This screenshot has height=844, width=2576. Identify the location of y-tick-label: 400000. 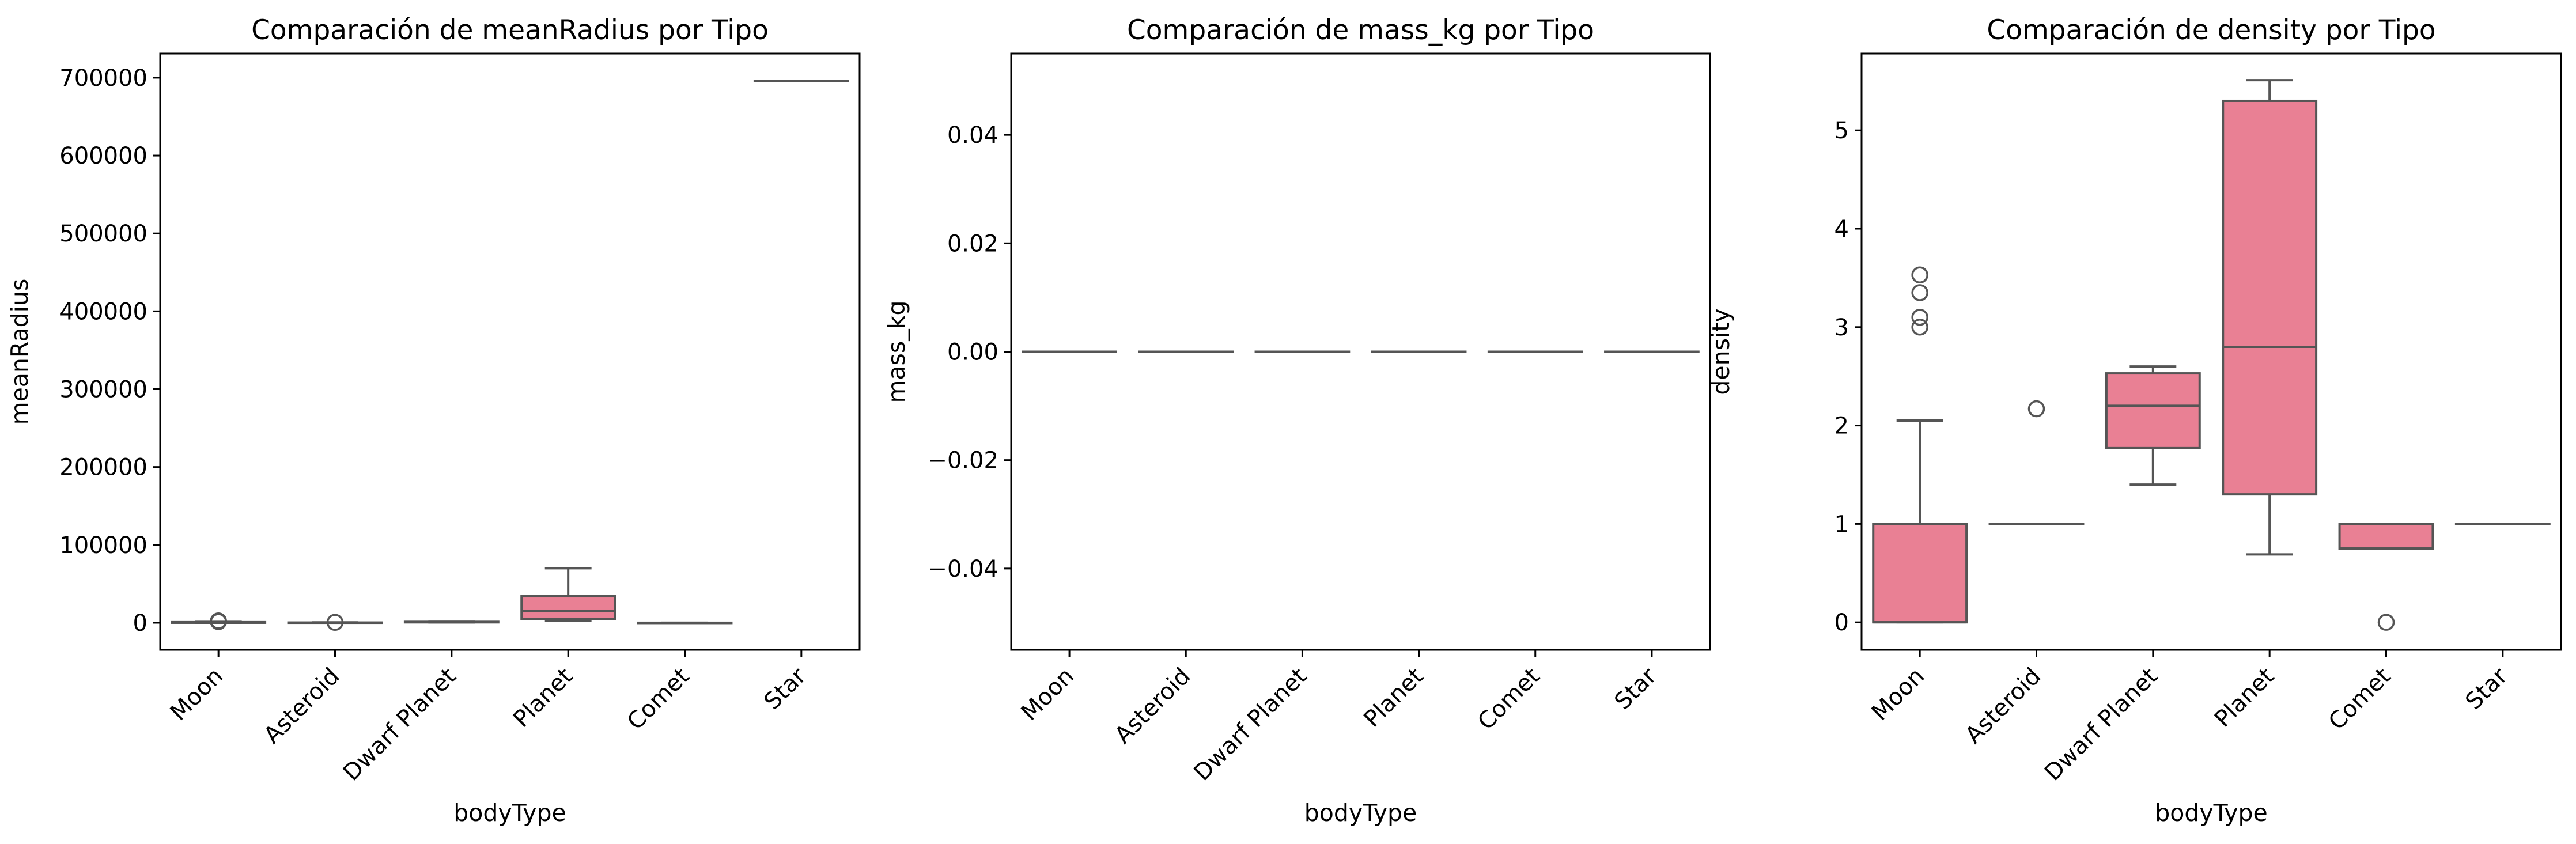
(103, 311).